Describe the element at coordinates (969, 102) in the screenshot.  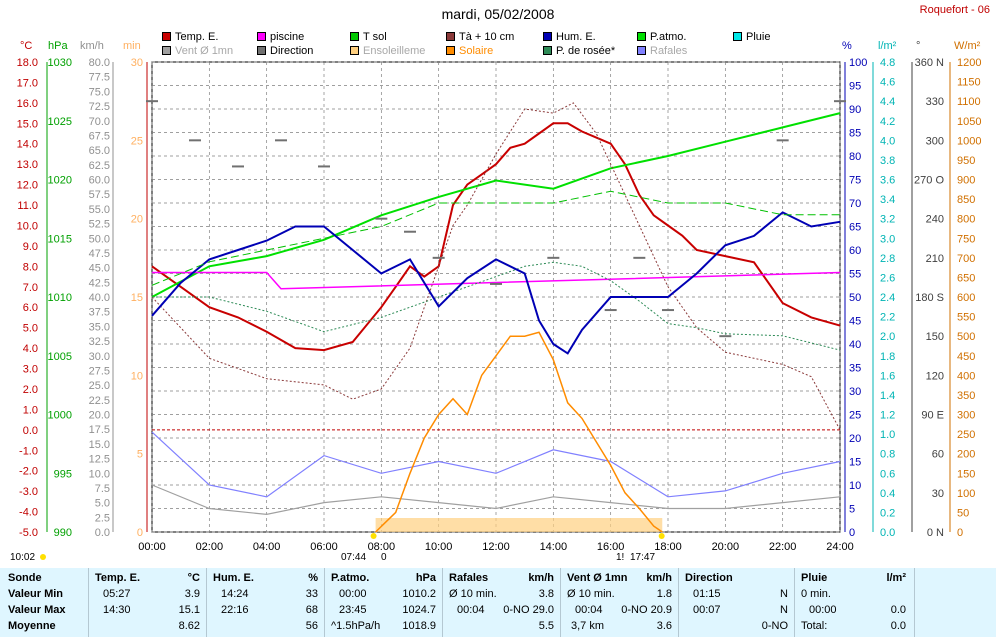
I see `solar-tick-label: 1100` at that location.